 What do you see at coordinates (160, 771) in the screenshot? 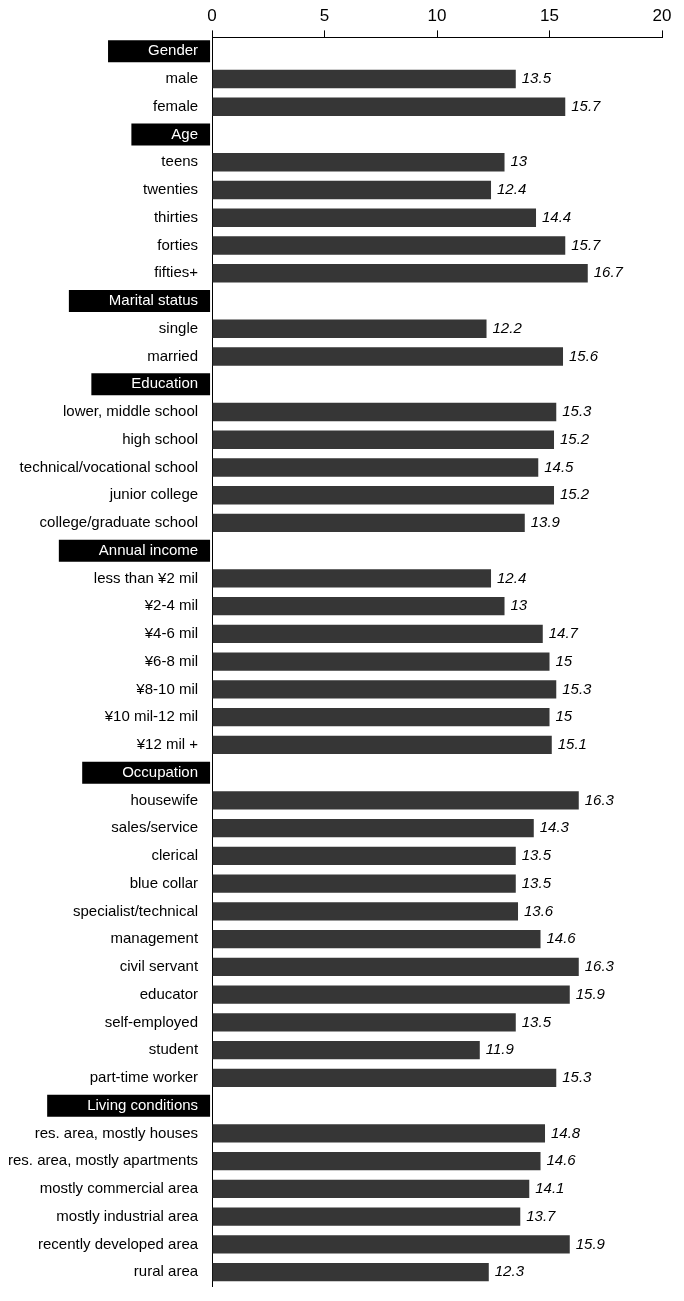
I see `y-tick-label: Occupation` at bounding box center [160, 771].